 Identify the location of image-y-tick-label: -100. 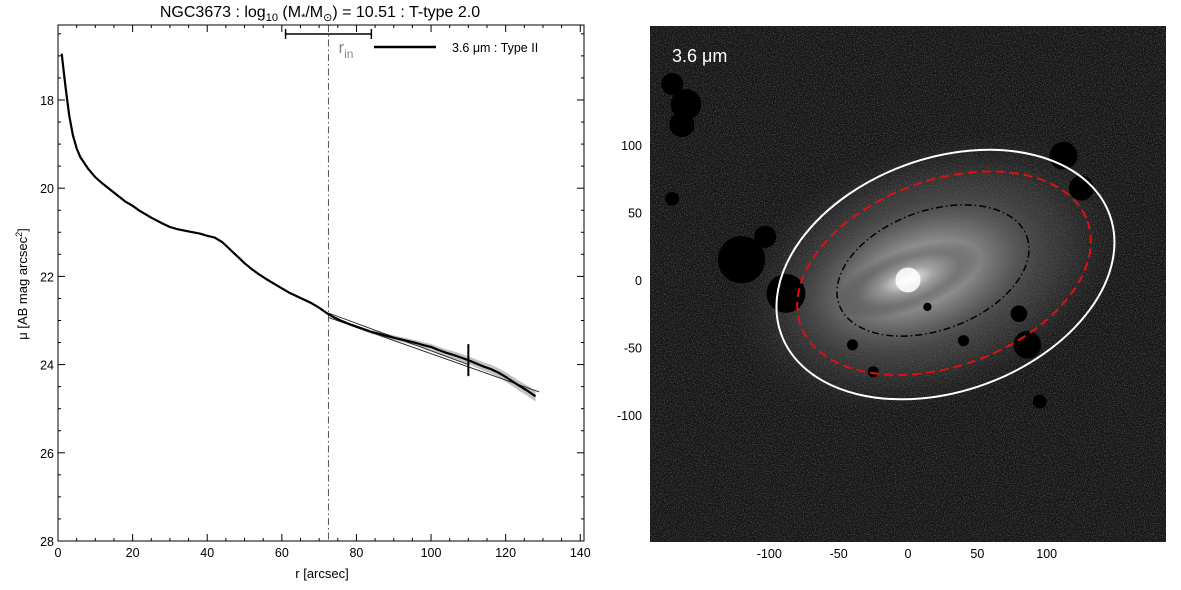
(629, 416).